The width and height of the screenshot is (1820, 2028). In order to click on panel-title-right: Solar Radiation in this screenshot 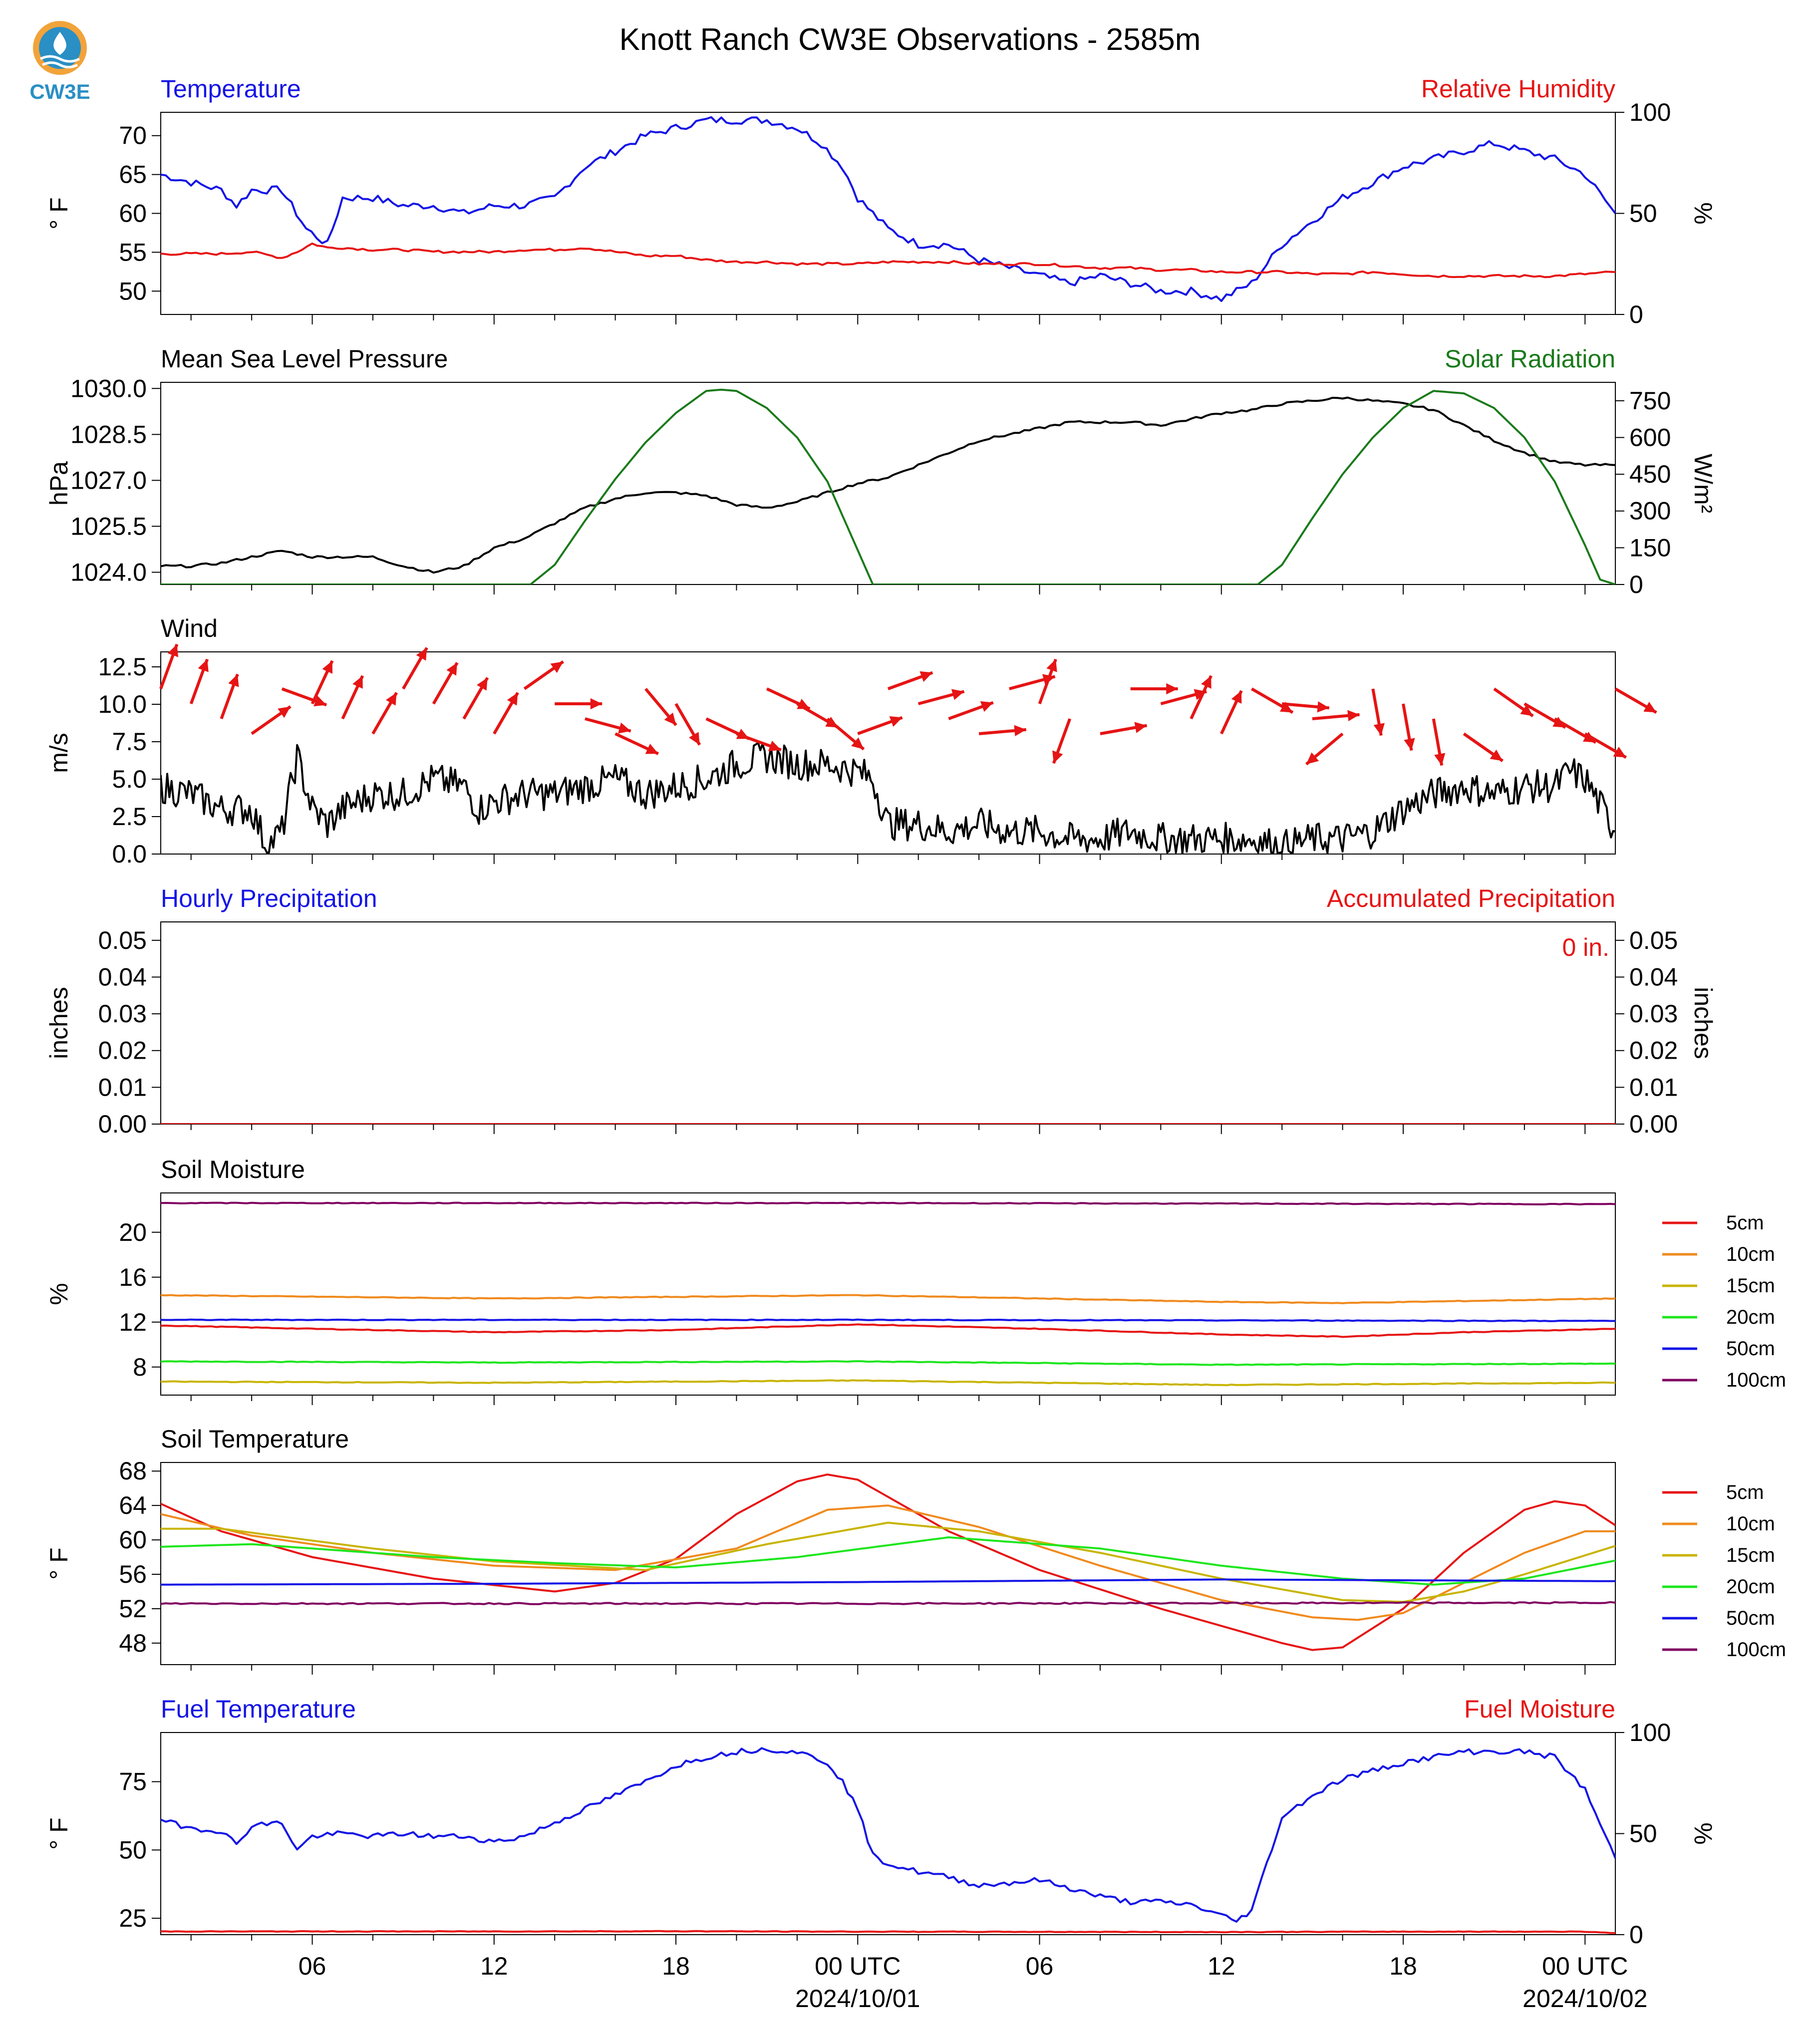, I will do `click(1530, 359)`.